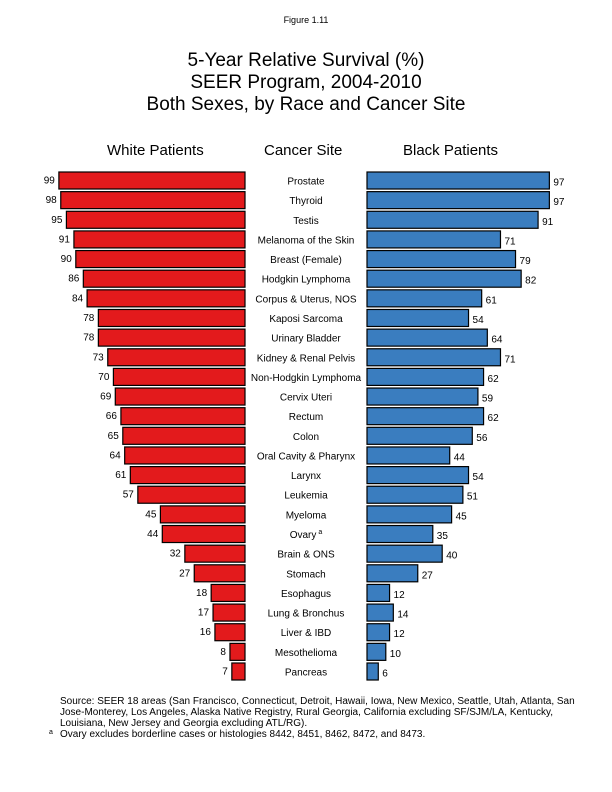 Image resolution: width=612 pixels, height=792 pixels. What do you see at coordinates (180, 396) in the screenshot?
I see `bar-white-cervix-uteri` at bounding box center [180, 396].